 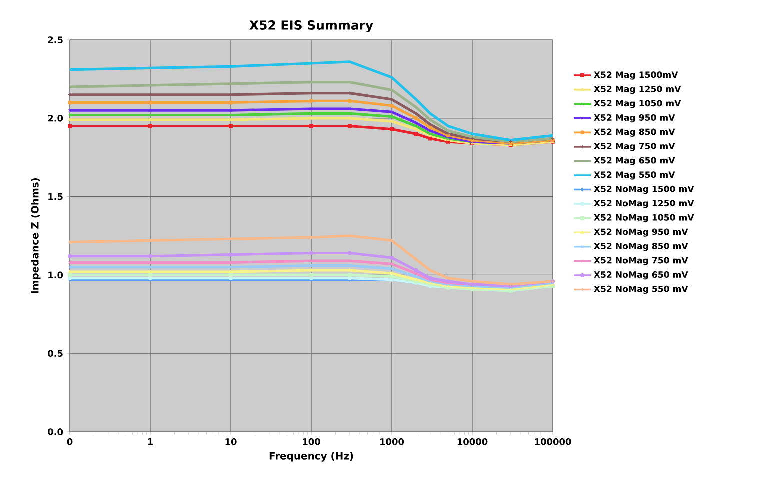 What do you see at coordinates (392, 442) in the screenshot?
I see `x-tick-label: 1000` at bounding box center [392, 442].